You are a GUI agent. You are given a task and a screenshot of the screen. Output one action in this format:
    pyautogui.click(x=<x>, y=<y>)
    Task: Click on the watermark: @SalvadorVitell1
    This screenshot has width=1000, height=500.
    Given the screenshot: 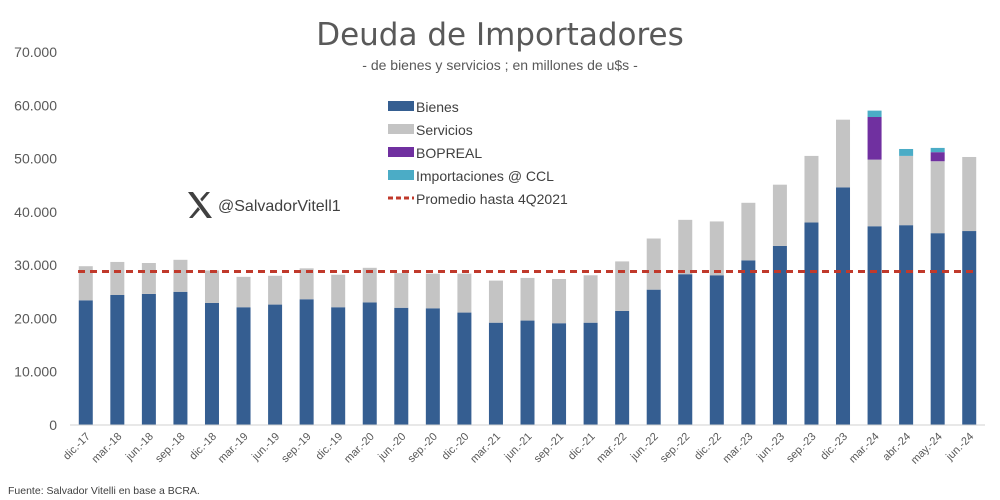 What is the action you would take?
    pyautogui.click(x=264, y=205)
    